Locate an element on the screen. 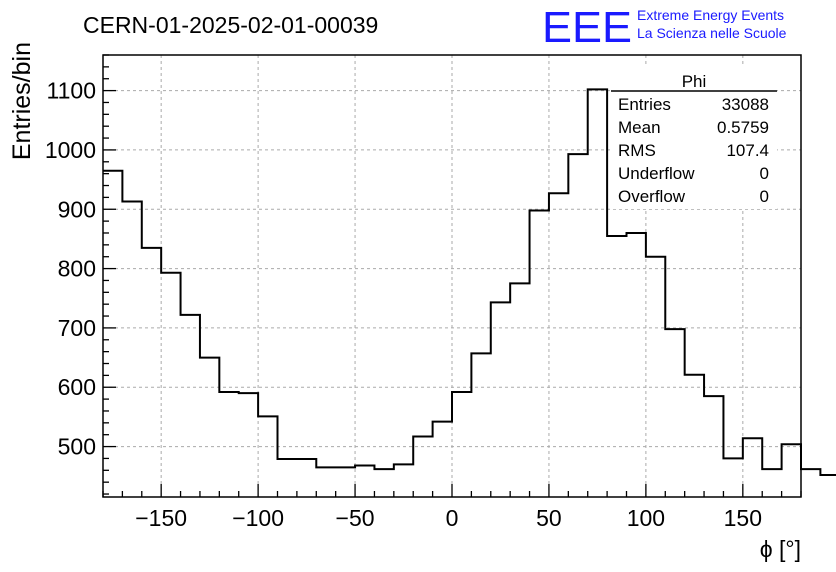 This screenshot has width=836, height=572. y-tick-label: 700 is located at coordinates (77, 328).